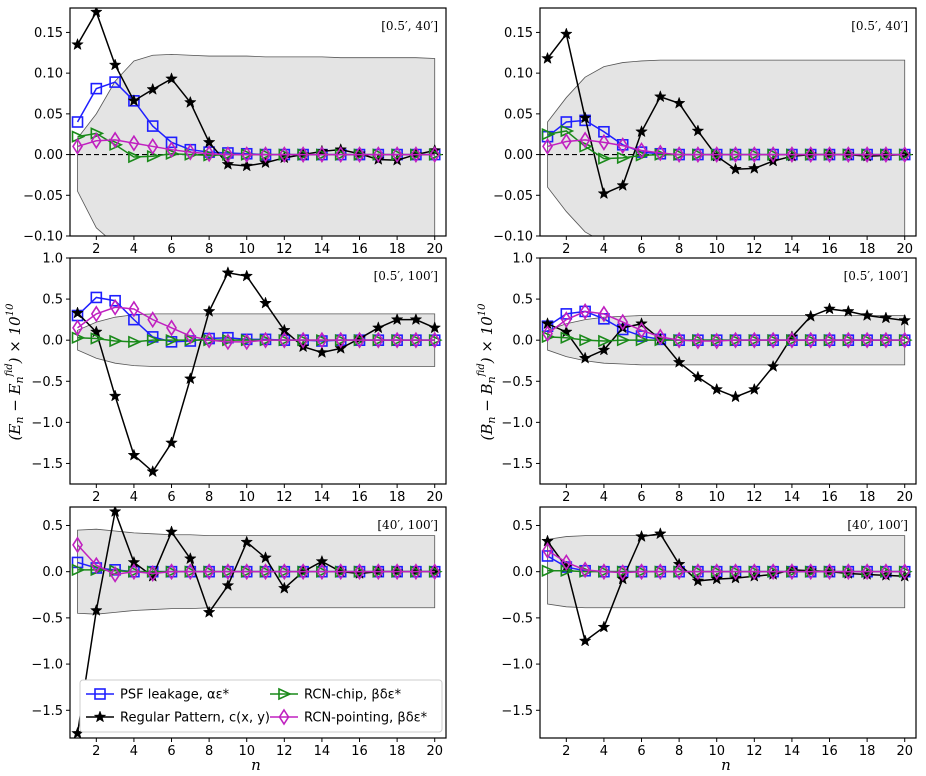  What do you see at coordinates (175, 695) in the screenshot?
I see `legend-label-psf: PSF leakage, αε*` at bounding box center [175, 695].